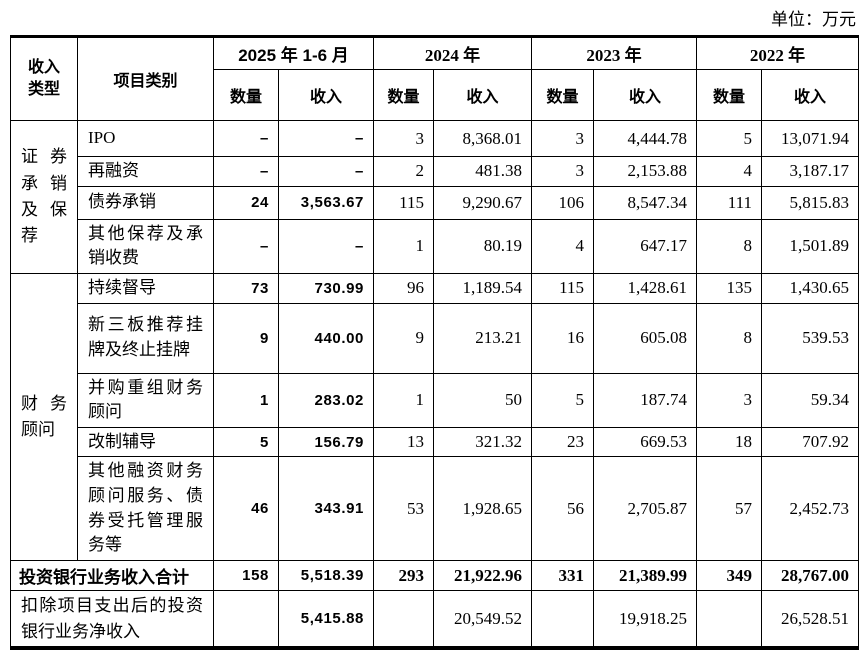  What do you see at coordinates (145, 171) in the screenshot?
I see `row-label: 再融资` at bounding box center [145, 171].